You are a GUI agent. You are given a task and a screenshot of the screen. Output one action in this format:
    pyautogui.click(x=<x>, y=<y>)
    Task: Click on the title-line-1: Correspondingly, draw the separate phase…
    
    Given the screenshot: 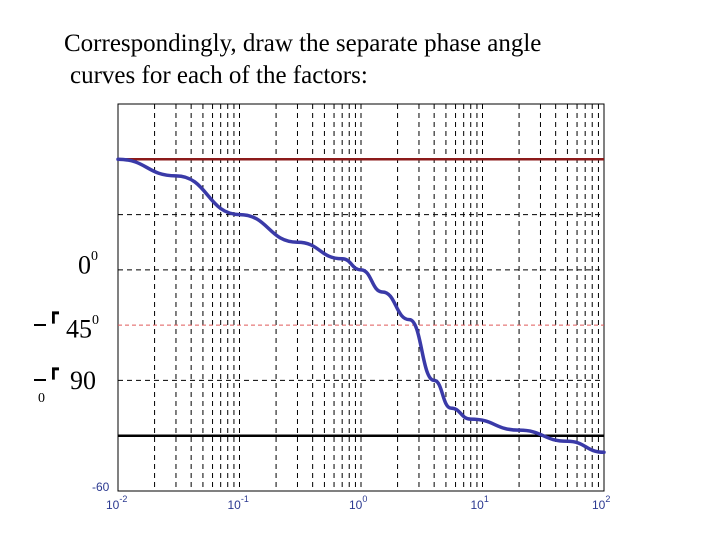 What is the action you would take?
    pyautogui.click(x=303, y=43)
    